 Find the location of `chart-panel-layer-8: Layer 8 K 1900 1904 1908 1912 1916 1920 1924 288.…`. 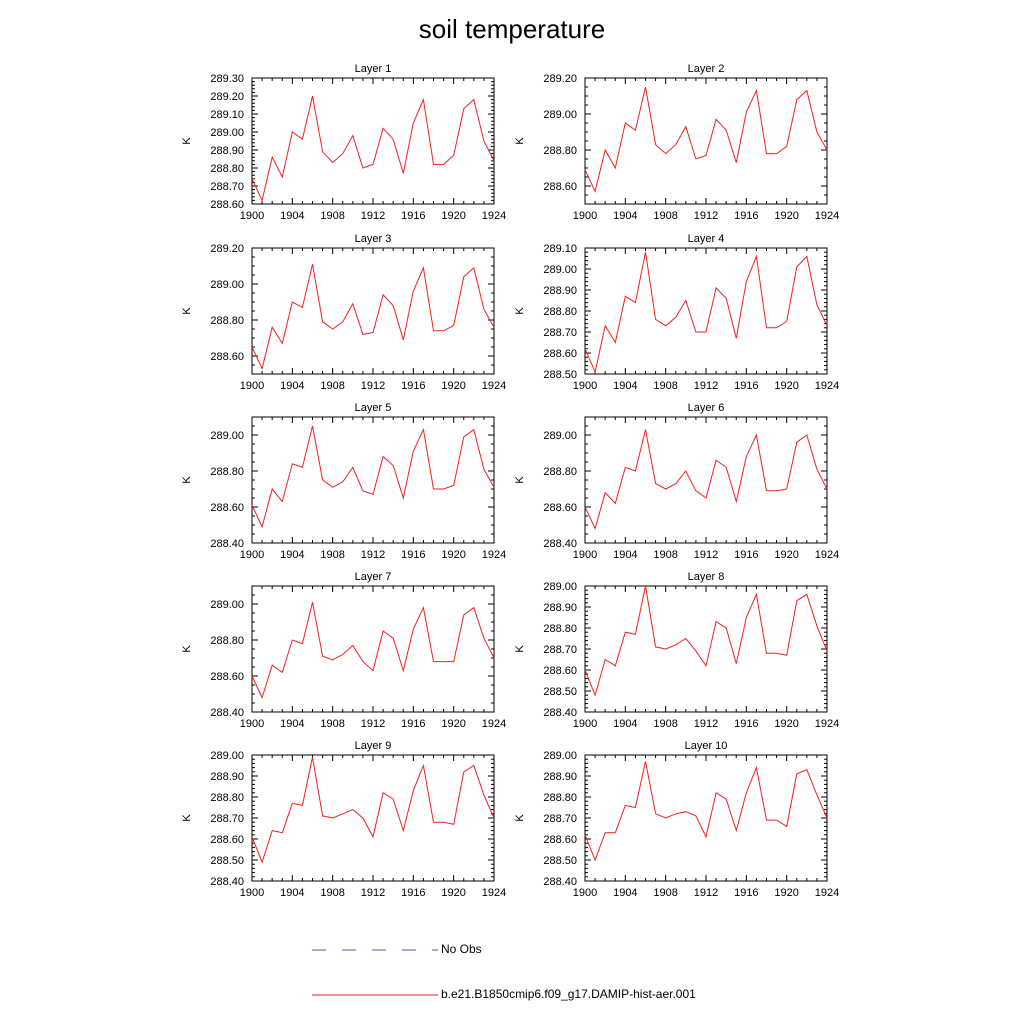

chart-panel-layer-8: Layer 8 K 1900 1904 1908 1912 1916 1920 1924 288.… is located at coordinates (676, 650).